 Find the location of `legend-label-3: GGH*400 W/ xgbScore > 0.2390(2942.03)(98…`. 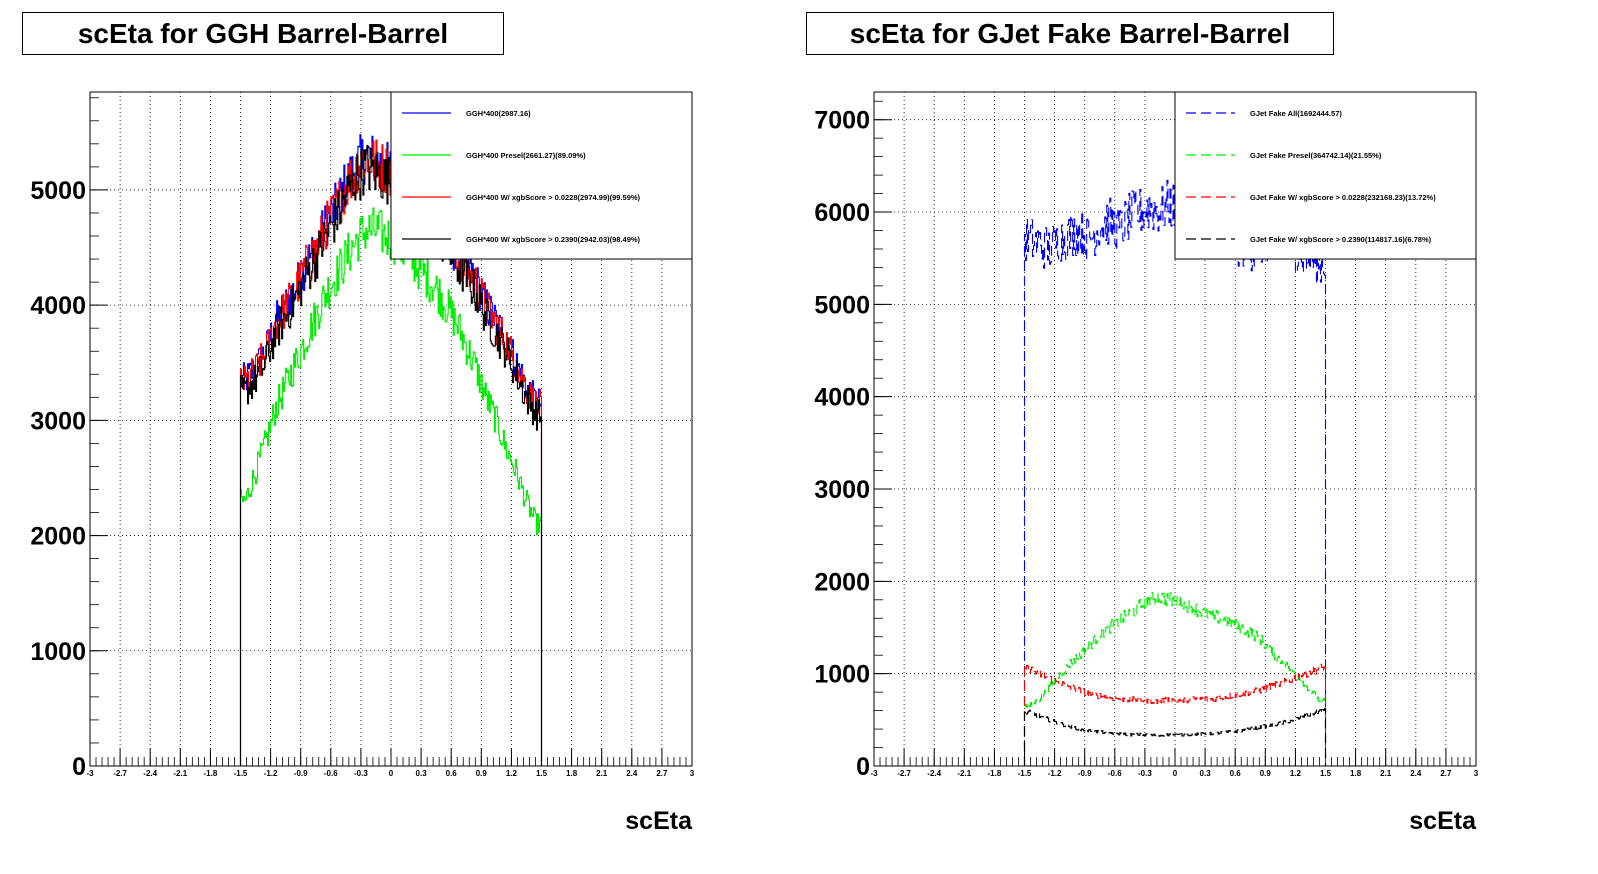

legend-label-3: GGH*400 W/ xgbScore > 0.2390(2942.03)(98… is located at coordinates (553, 239).